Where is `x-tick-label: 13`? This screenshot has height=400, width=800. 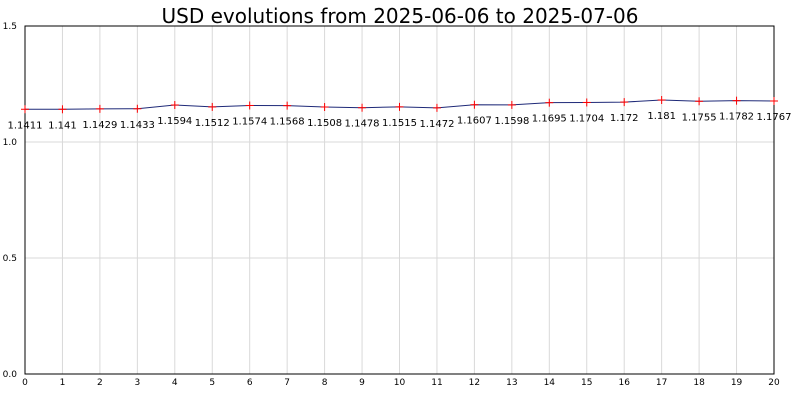 x-tick-label: 13 is located at coordinates (511, 383).